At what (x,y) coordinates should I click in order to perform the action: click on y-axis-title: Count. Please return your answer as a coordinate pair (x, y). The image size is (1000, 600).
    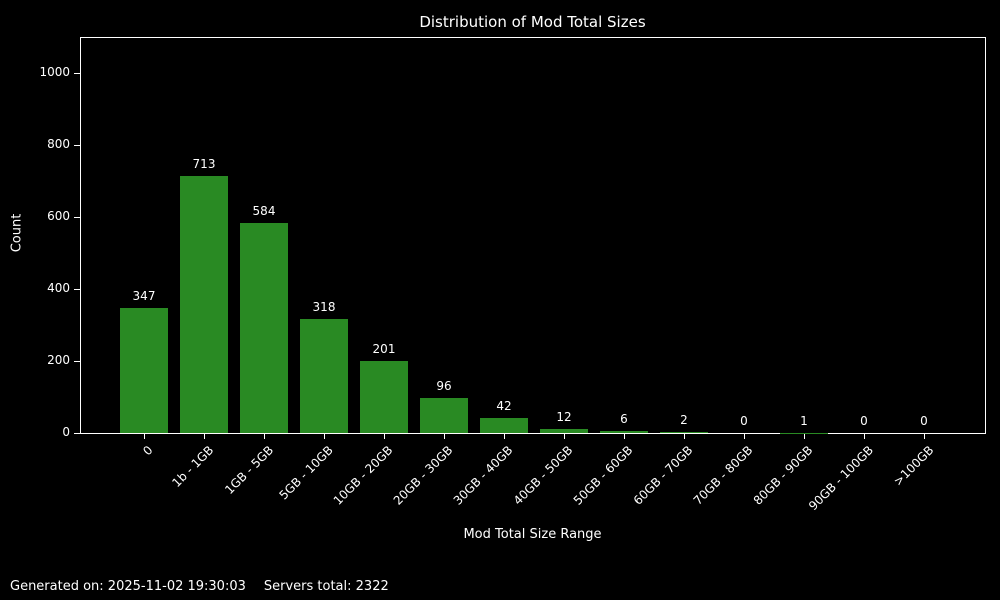
    Looking at the image, I should click on (17, 233).